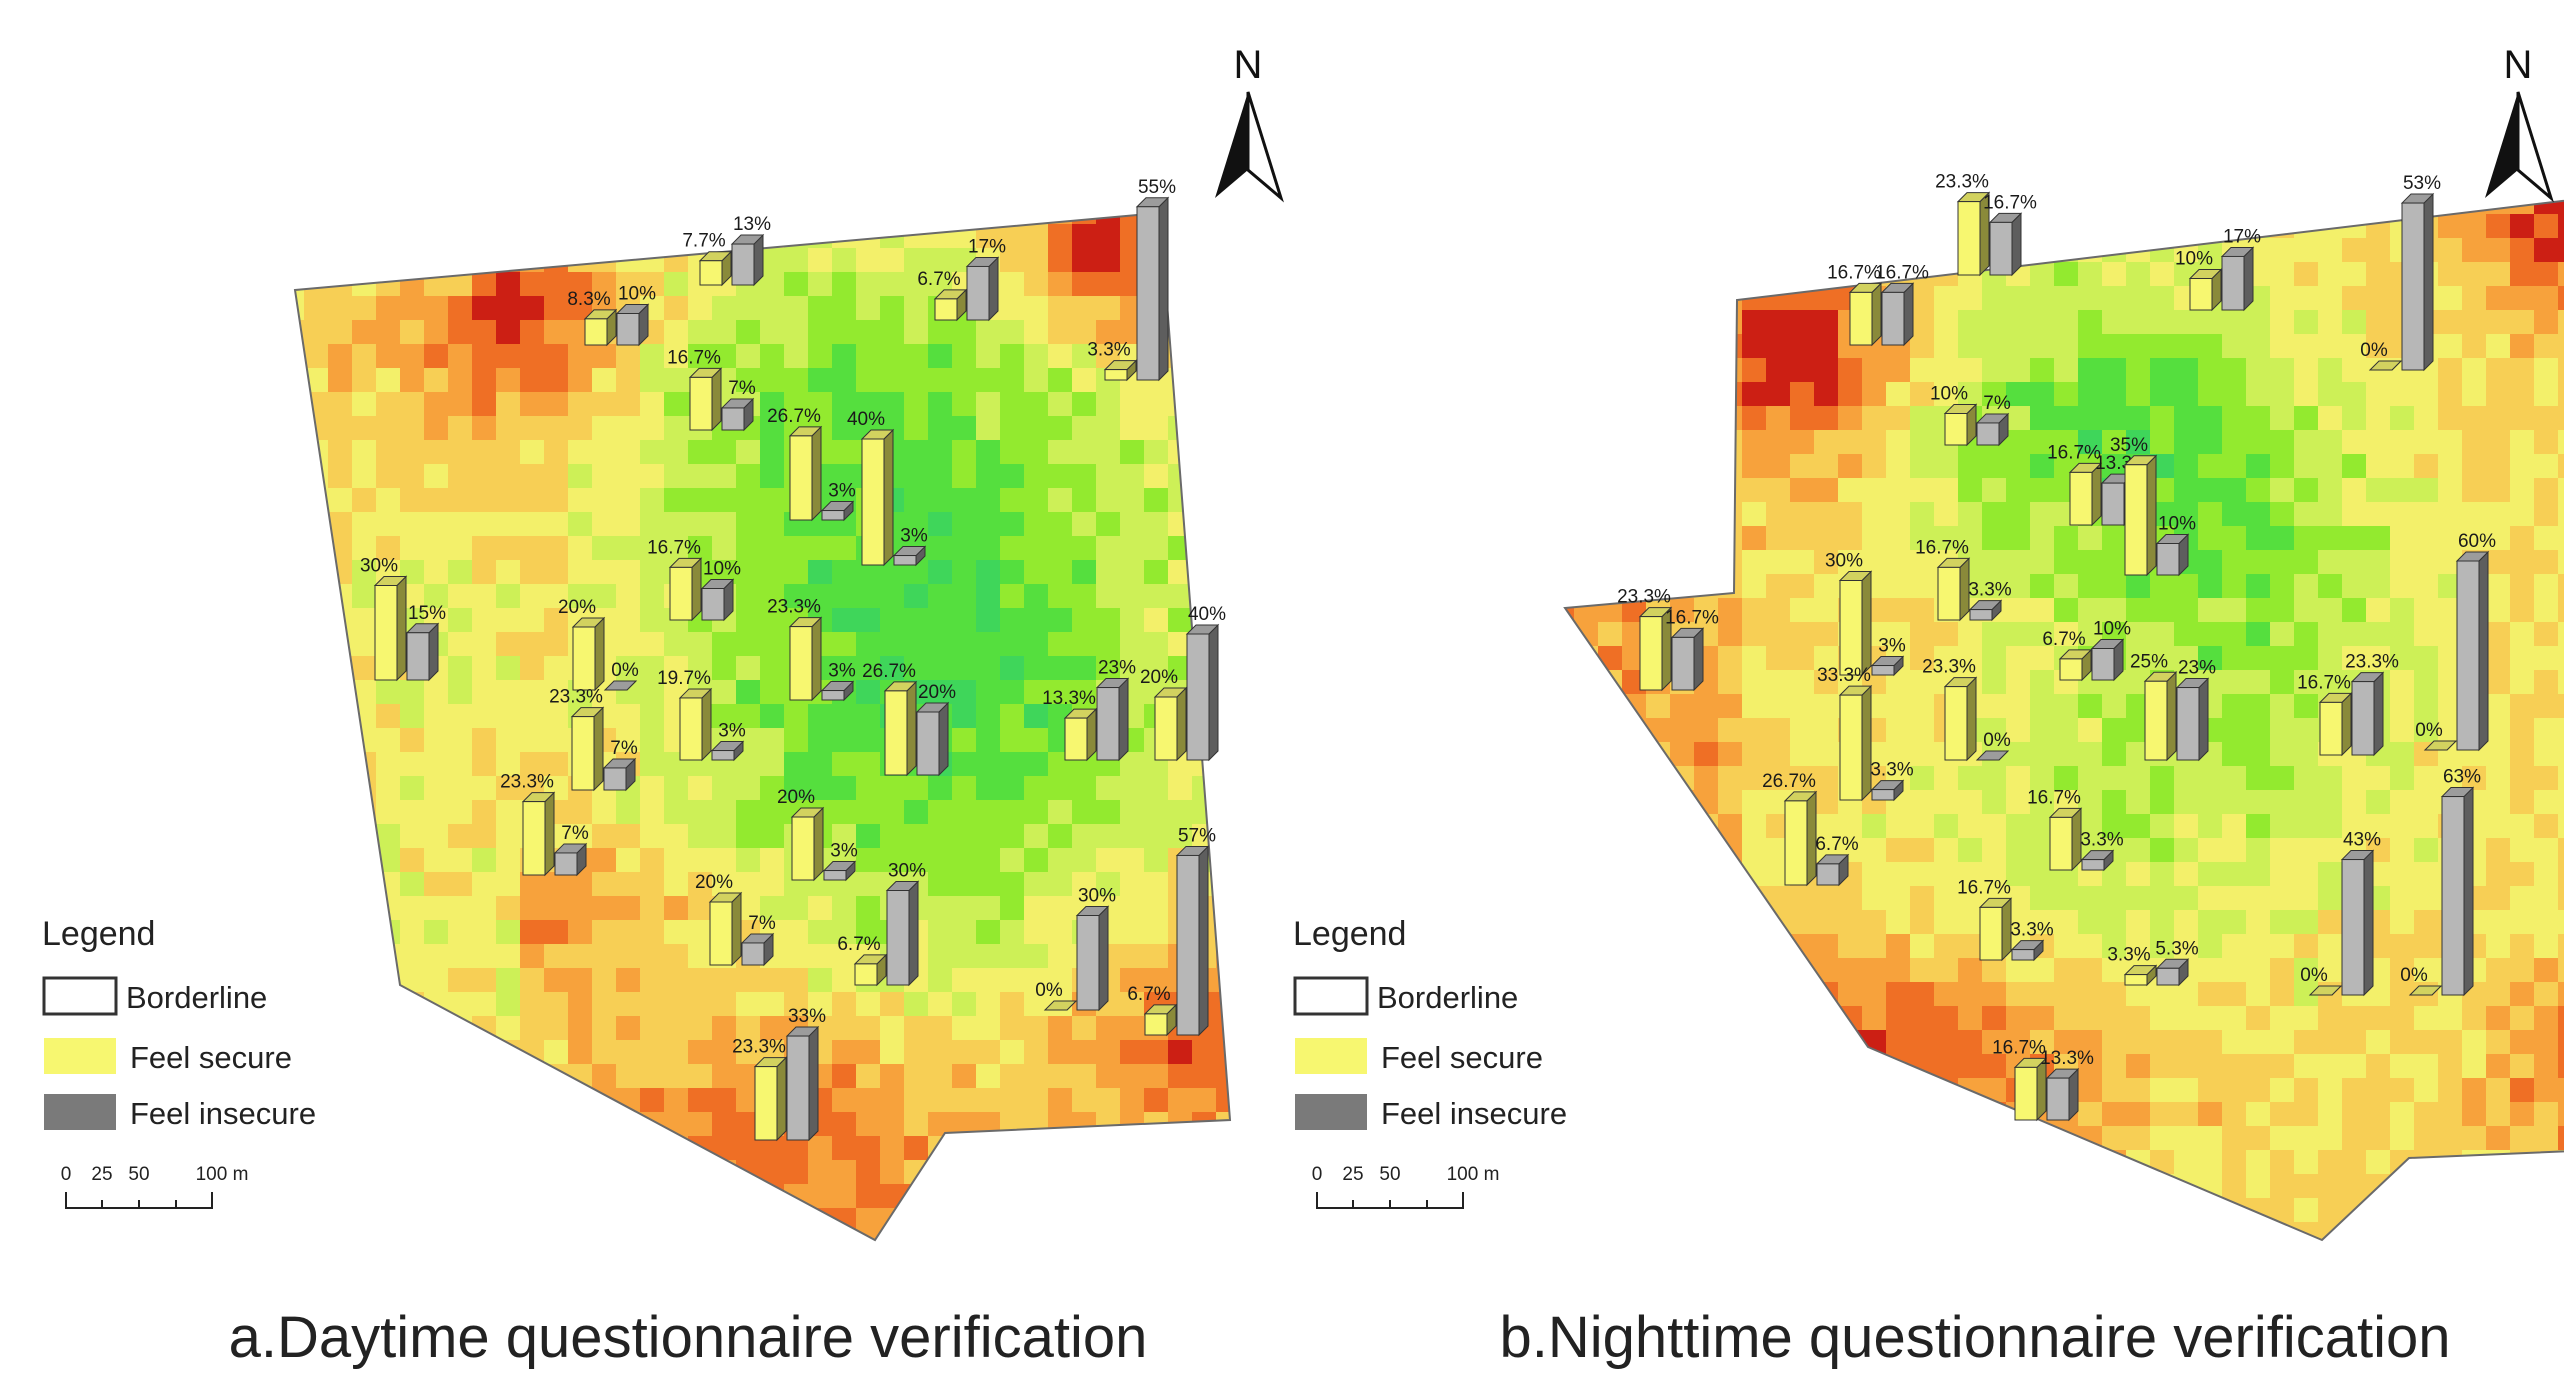 The image size is (2564, 1396). Describe the element at coordinates (752, 224) in the screenshot. I see `label-feel-insecure: 13%` at that location.